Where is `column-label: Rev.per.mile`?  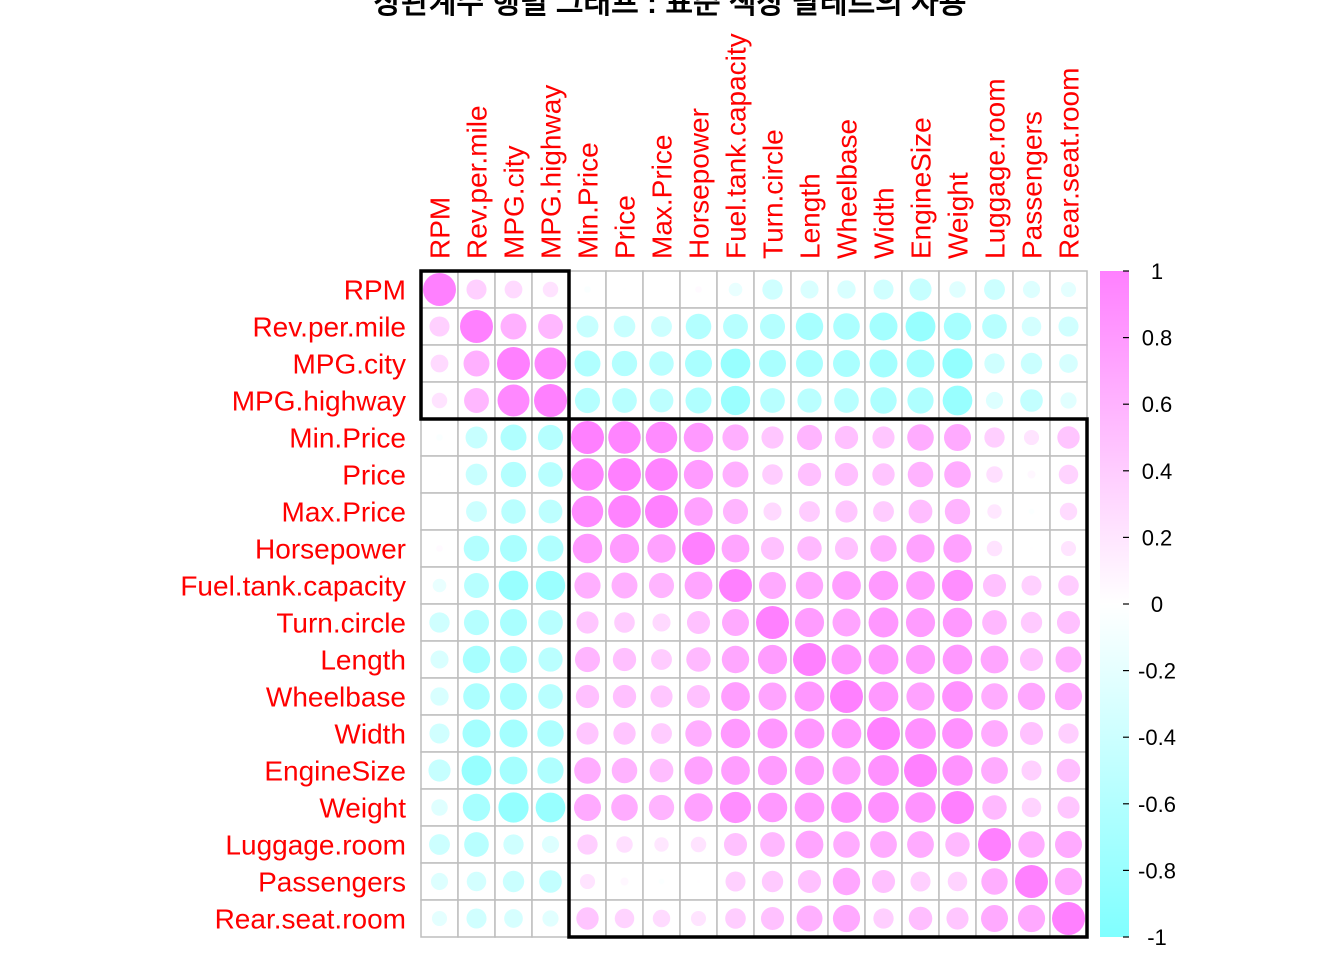 column-label: Rev.per.mile is located at coordinates (477, 182).